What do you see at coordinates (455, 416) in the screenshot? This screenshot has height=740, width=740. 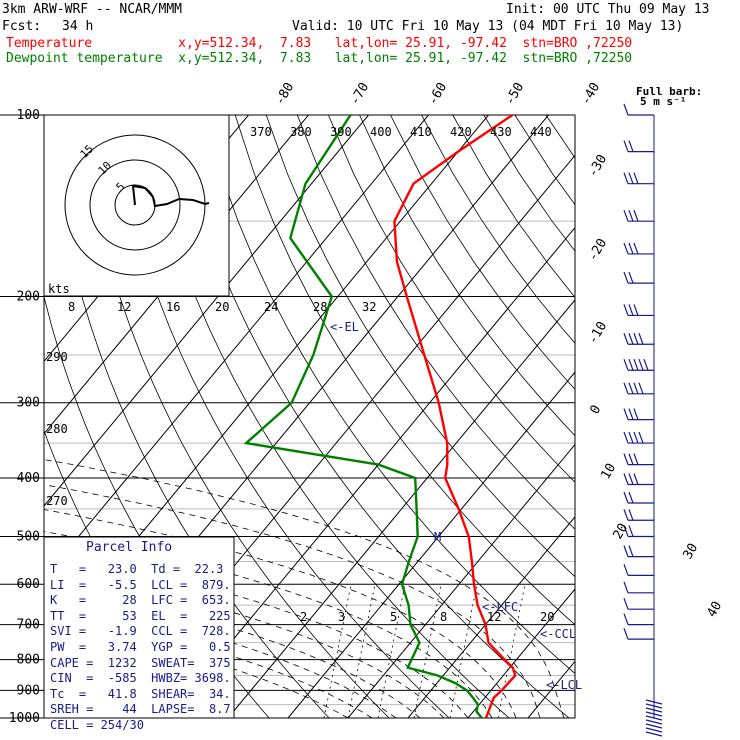 I see `temperature-profile` at bounding box center [455, 416].